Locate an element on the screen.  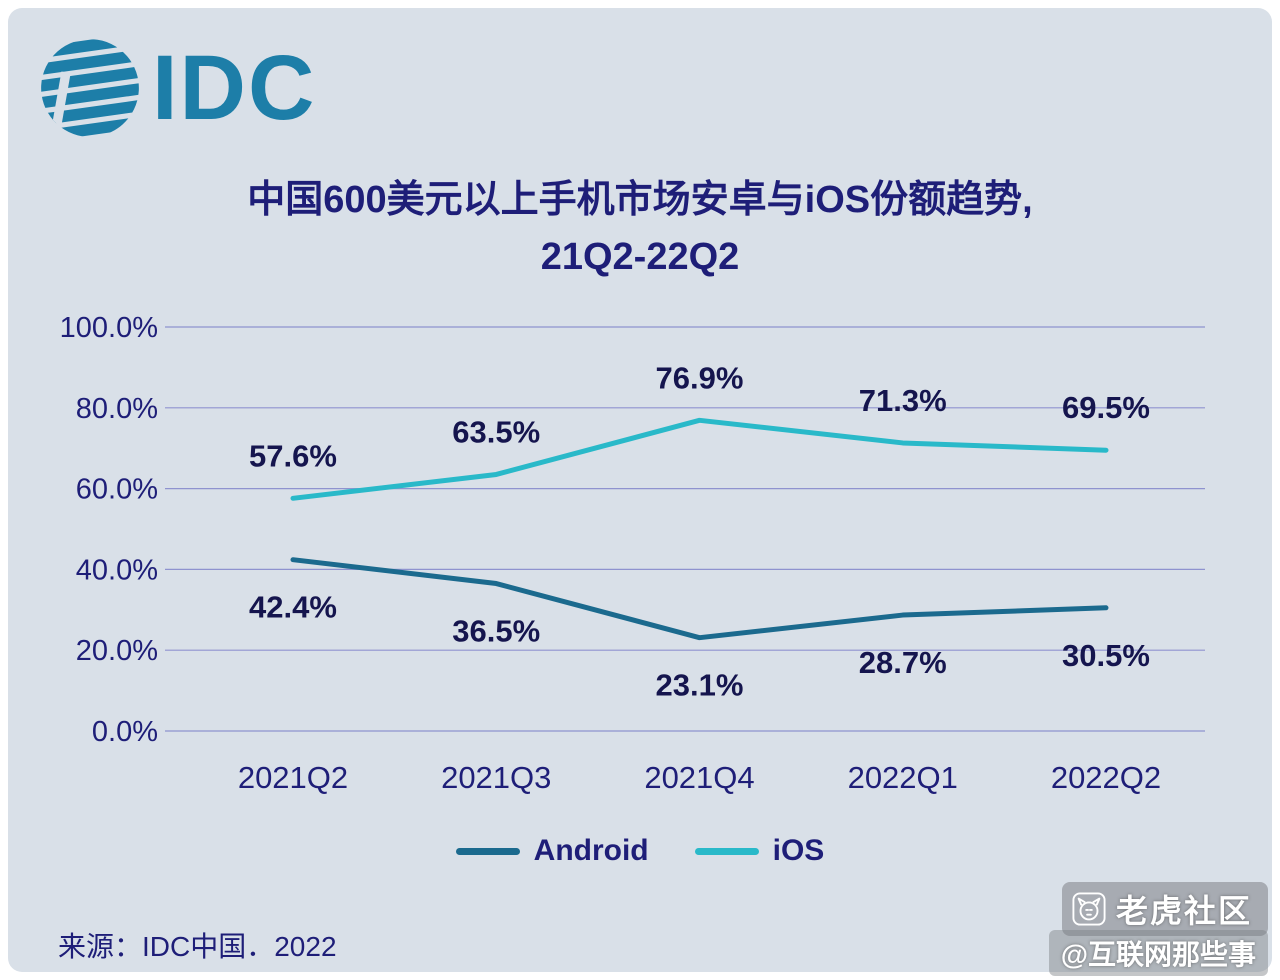
chart-legend: Android iOS is located at coordinates (640, 851).